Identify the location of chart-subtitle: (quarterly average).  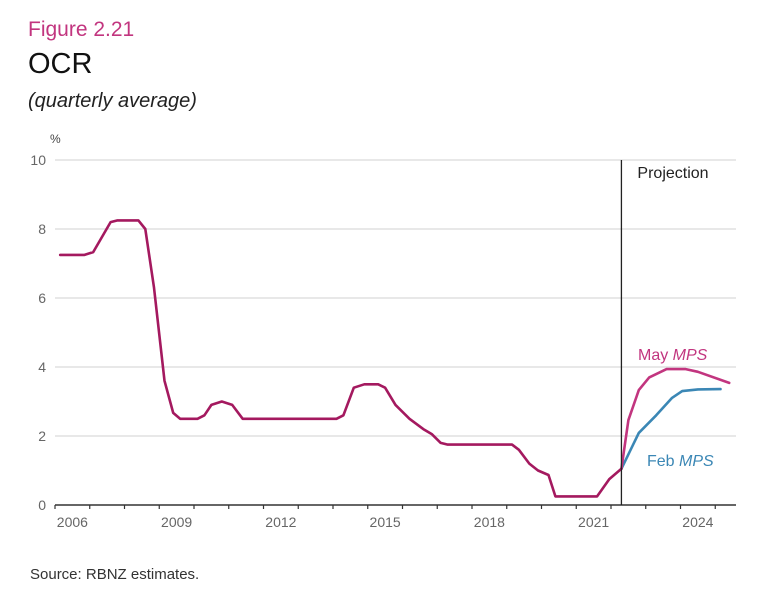
(112, 101).